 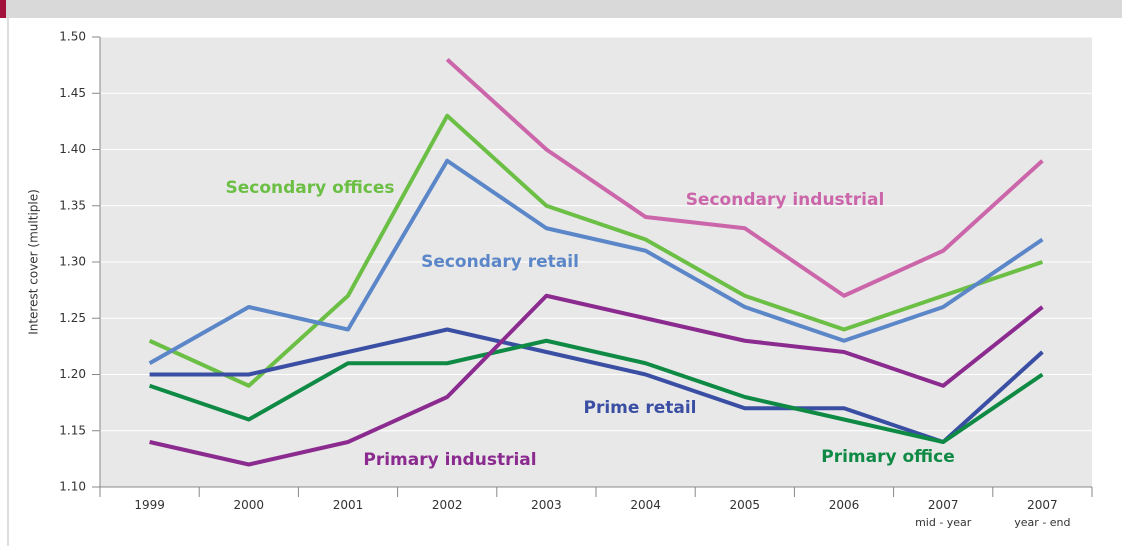 I want to click on y-tick-label: 1.20, so click(x=72, y=374).